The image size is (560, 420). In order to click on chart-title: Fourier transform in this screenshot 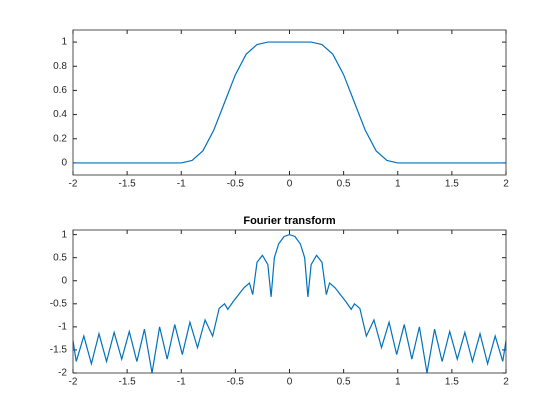, I will do `click(289, 221)`.